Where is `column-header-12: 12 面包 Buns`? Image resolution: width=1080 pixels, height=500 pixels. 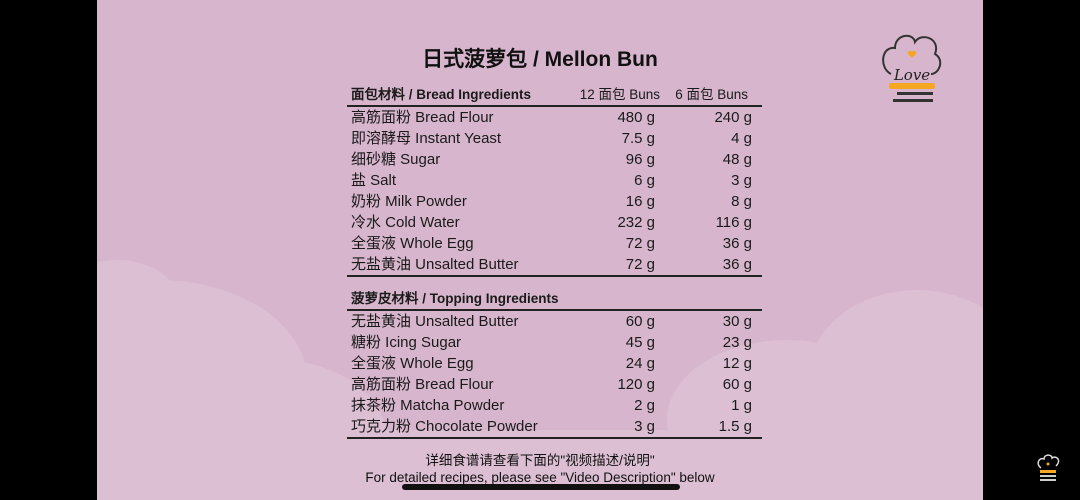
column-header-12: 12 面包 Buns is located at coordinates (619, 94).